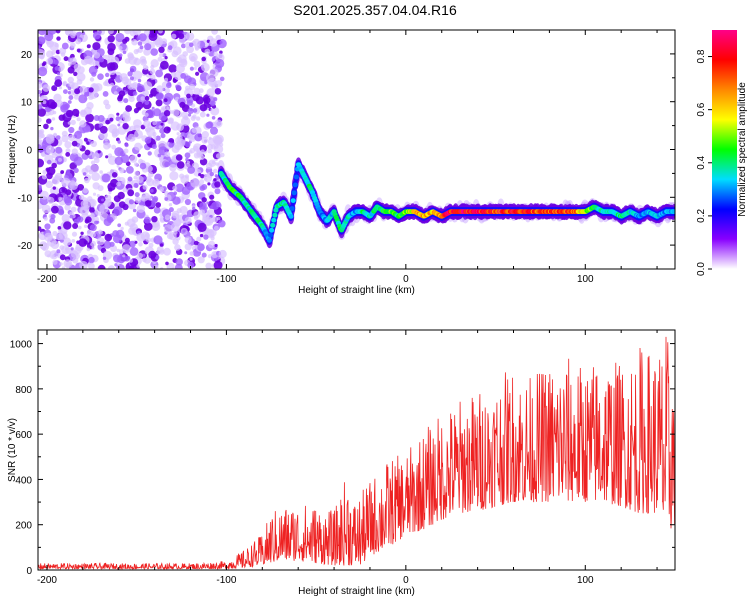 Image resolution: width=750 pixels, height=600 pixels. What do you see at coordinates (585, 279) in the screenshot?
I see `x-tick-label: 100` at bounding box center [585, 279].